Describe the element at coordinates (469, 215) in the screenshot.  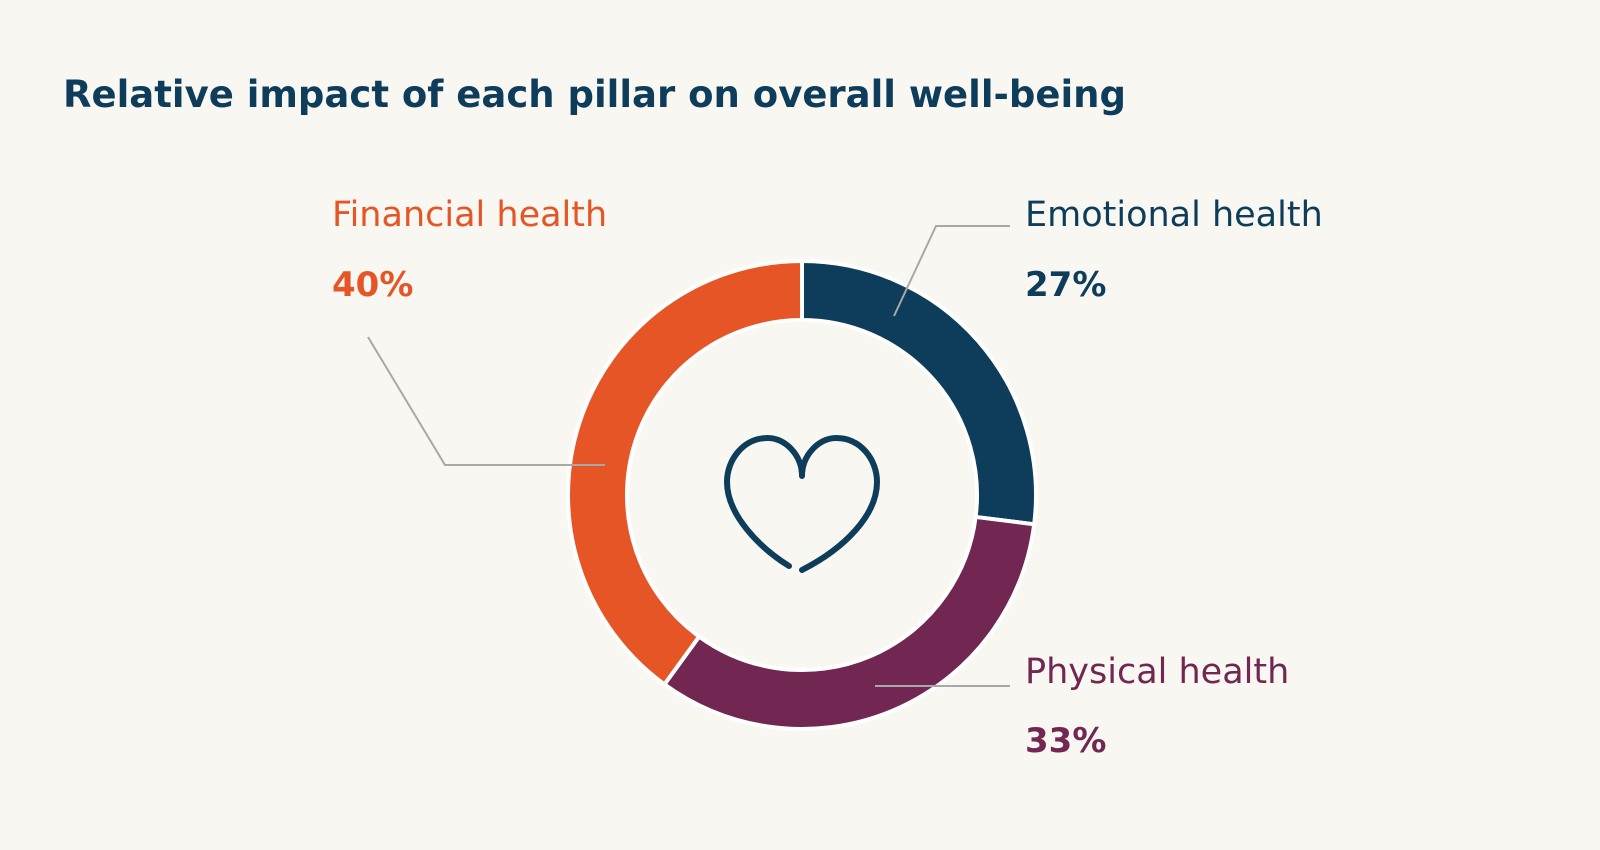
I see `category-label: Financial health` at that location.